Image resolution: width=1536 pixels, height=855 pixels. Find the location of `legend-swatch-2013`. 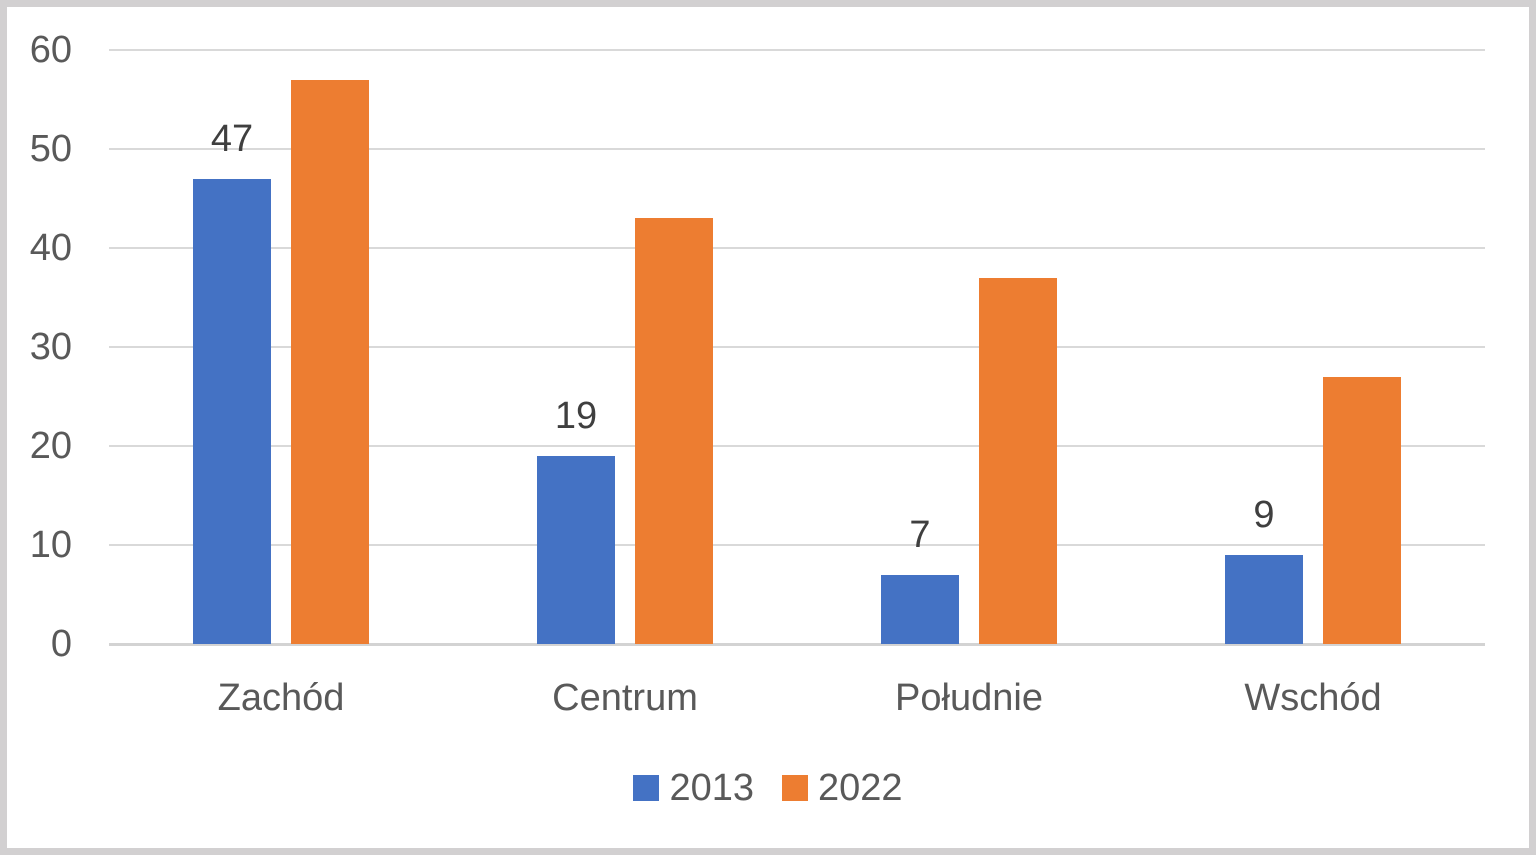

legend-swatch-2013 is located at coordinates (646, 788).